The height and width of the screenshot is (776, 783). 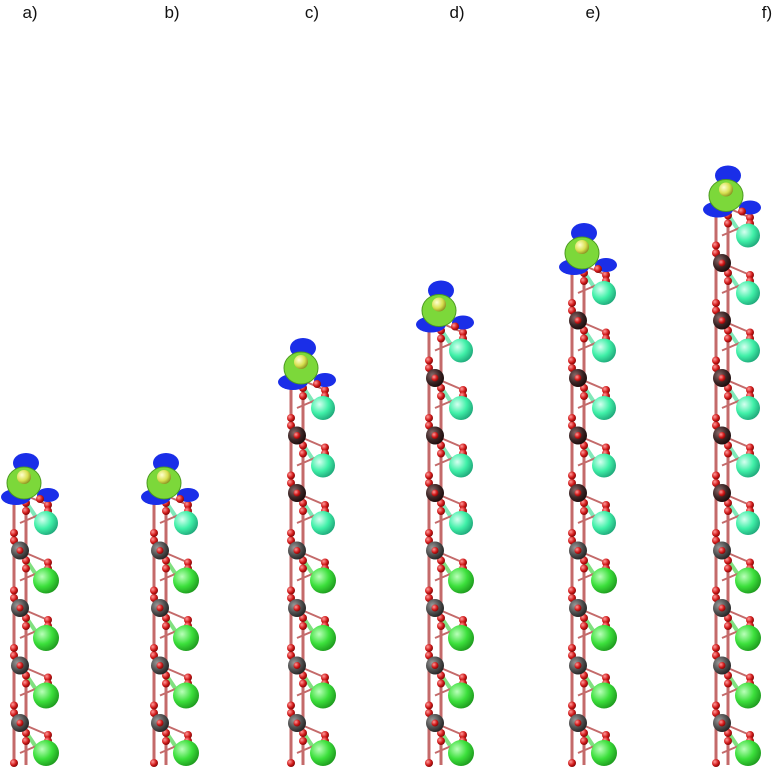 What do you see at coordinates (592, 12) in the screenshot?
I see `panel-label: e)` at bounding box center [592, 12].